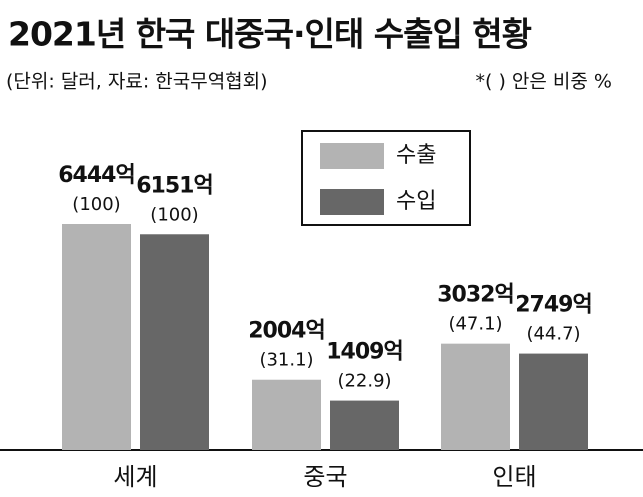  What do you see at coordinates (325, 477) in the screenshot?
I see `x-tick-label: 중국` at bounding box center [325, 477].